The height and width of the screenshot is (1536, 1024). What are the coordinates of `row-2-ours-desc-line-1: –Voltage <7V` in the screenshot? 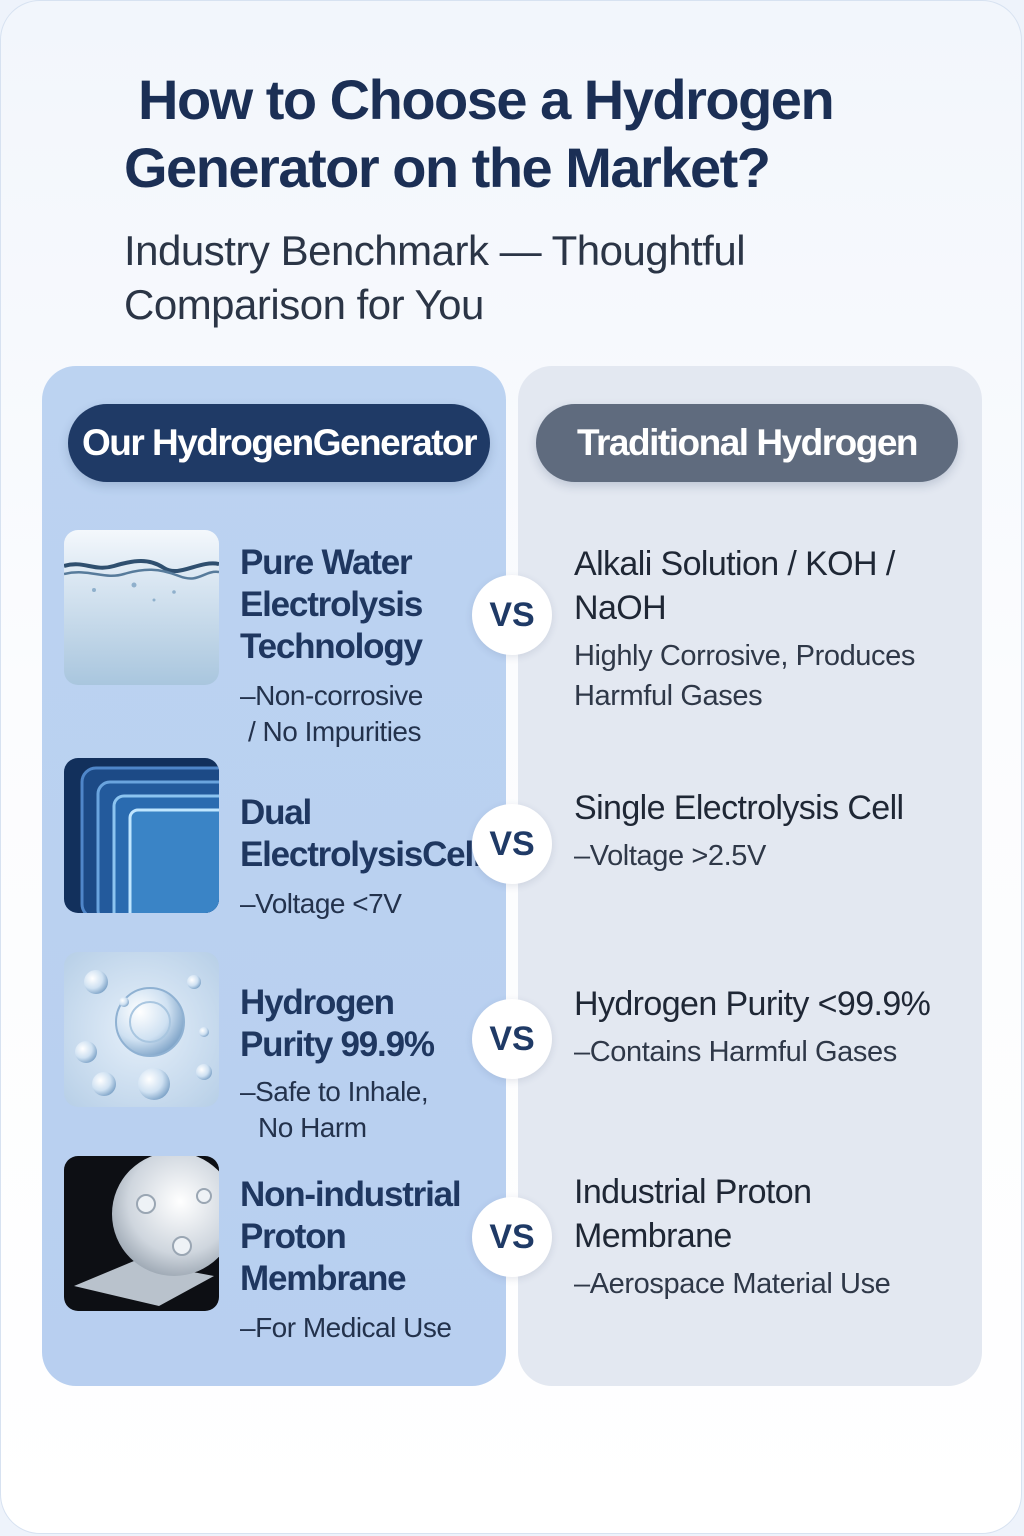 It's located at (321, 903).